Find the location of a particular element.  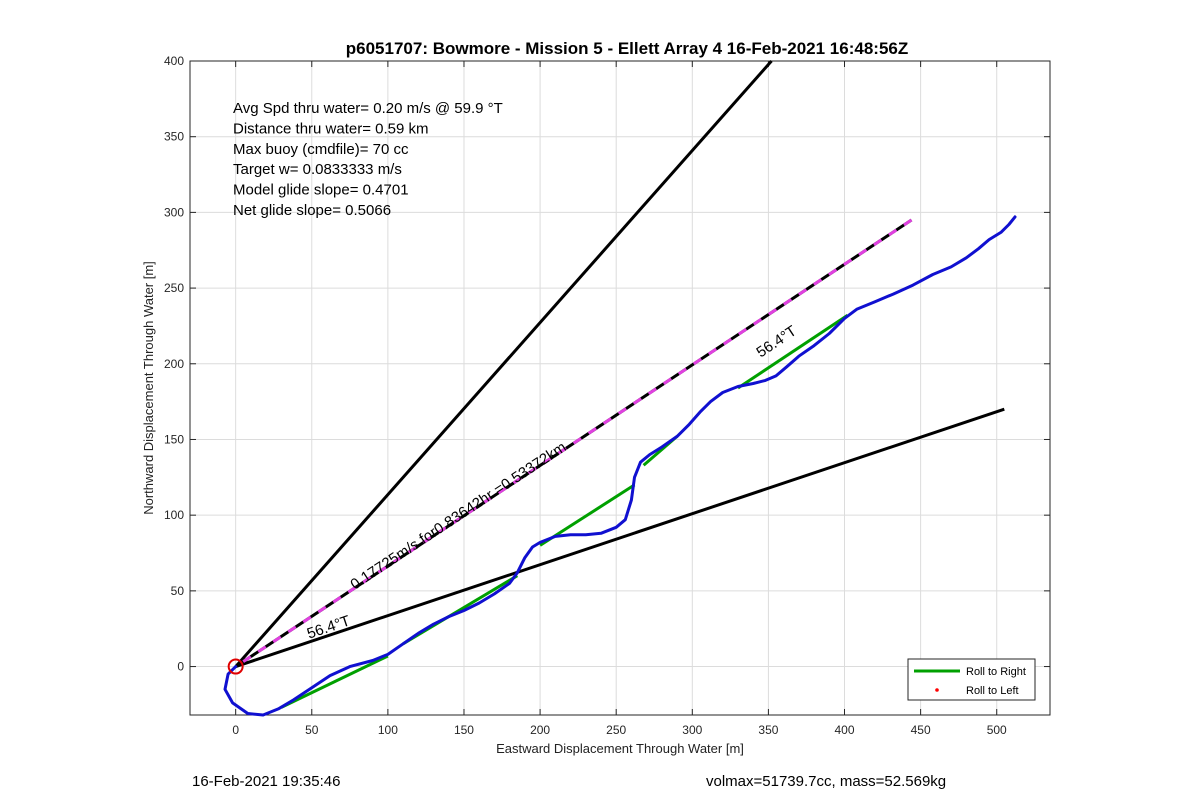

y-tick-label: 350 is located at coordinates (174, 137).